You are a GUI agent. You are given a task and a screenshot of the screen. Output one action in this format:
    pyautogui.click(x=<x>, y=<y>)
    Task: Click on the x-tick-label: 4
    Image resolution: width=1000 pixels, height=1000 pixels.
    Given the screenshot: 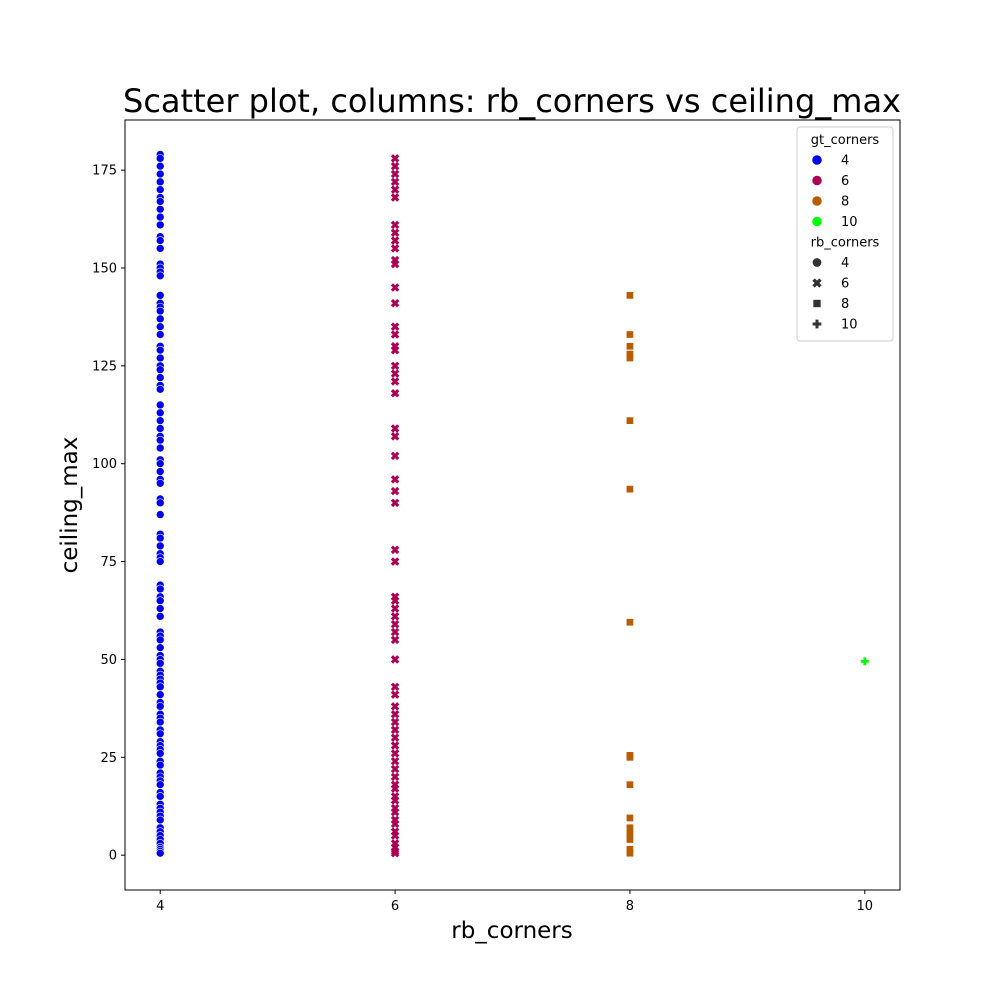 What is the action you would take?
    pyautogui.click(x=160, y=906)
    